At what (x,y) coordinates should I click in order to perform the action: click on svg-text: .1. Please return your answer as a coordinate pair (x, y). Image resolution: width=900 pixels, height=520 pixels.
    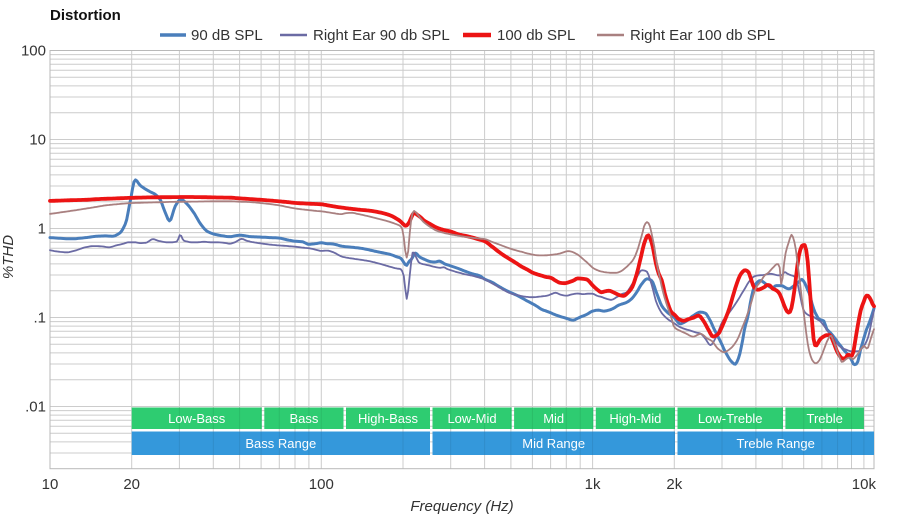
    Looking at the image, I should click on (39, 318).